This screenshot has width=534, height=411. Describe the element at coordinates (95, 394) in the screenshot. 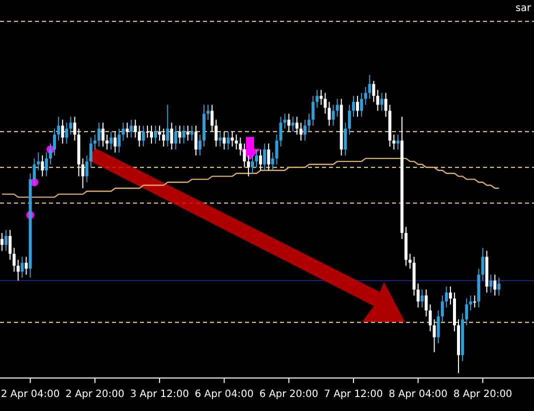

I see `x-tick-label: 2 Apr 20:00` at that location.